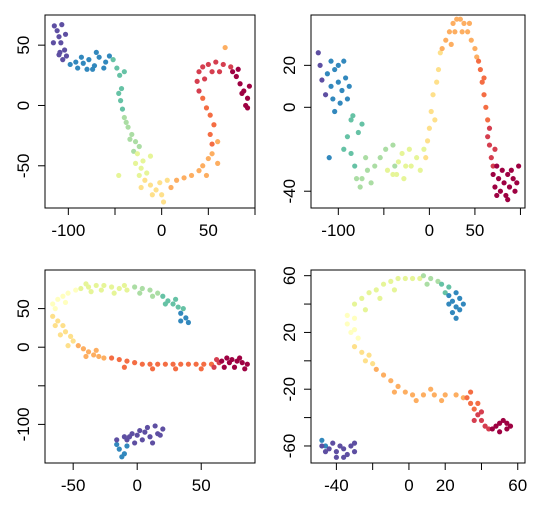  I want to click on plot-frame-bottom-left, so click(150, 366).